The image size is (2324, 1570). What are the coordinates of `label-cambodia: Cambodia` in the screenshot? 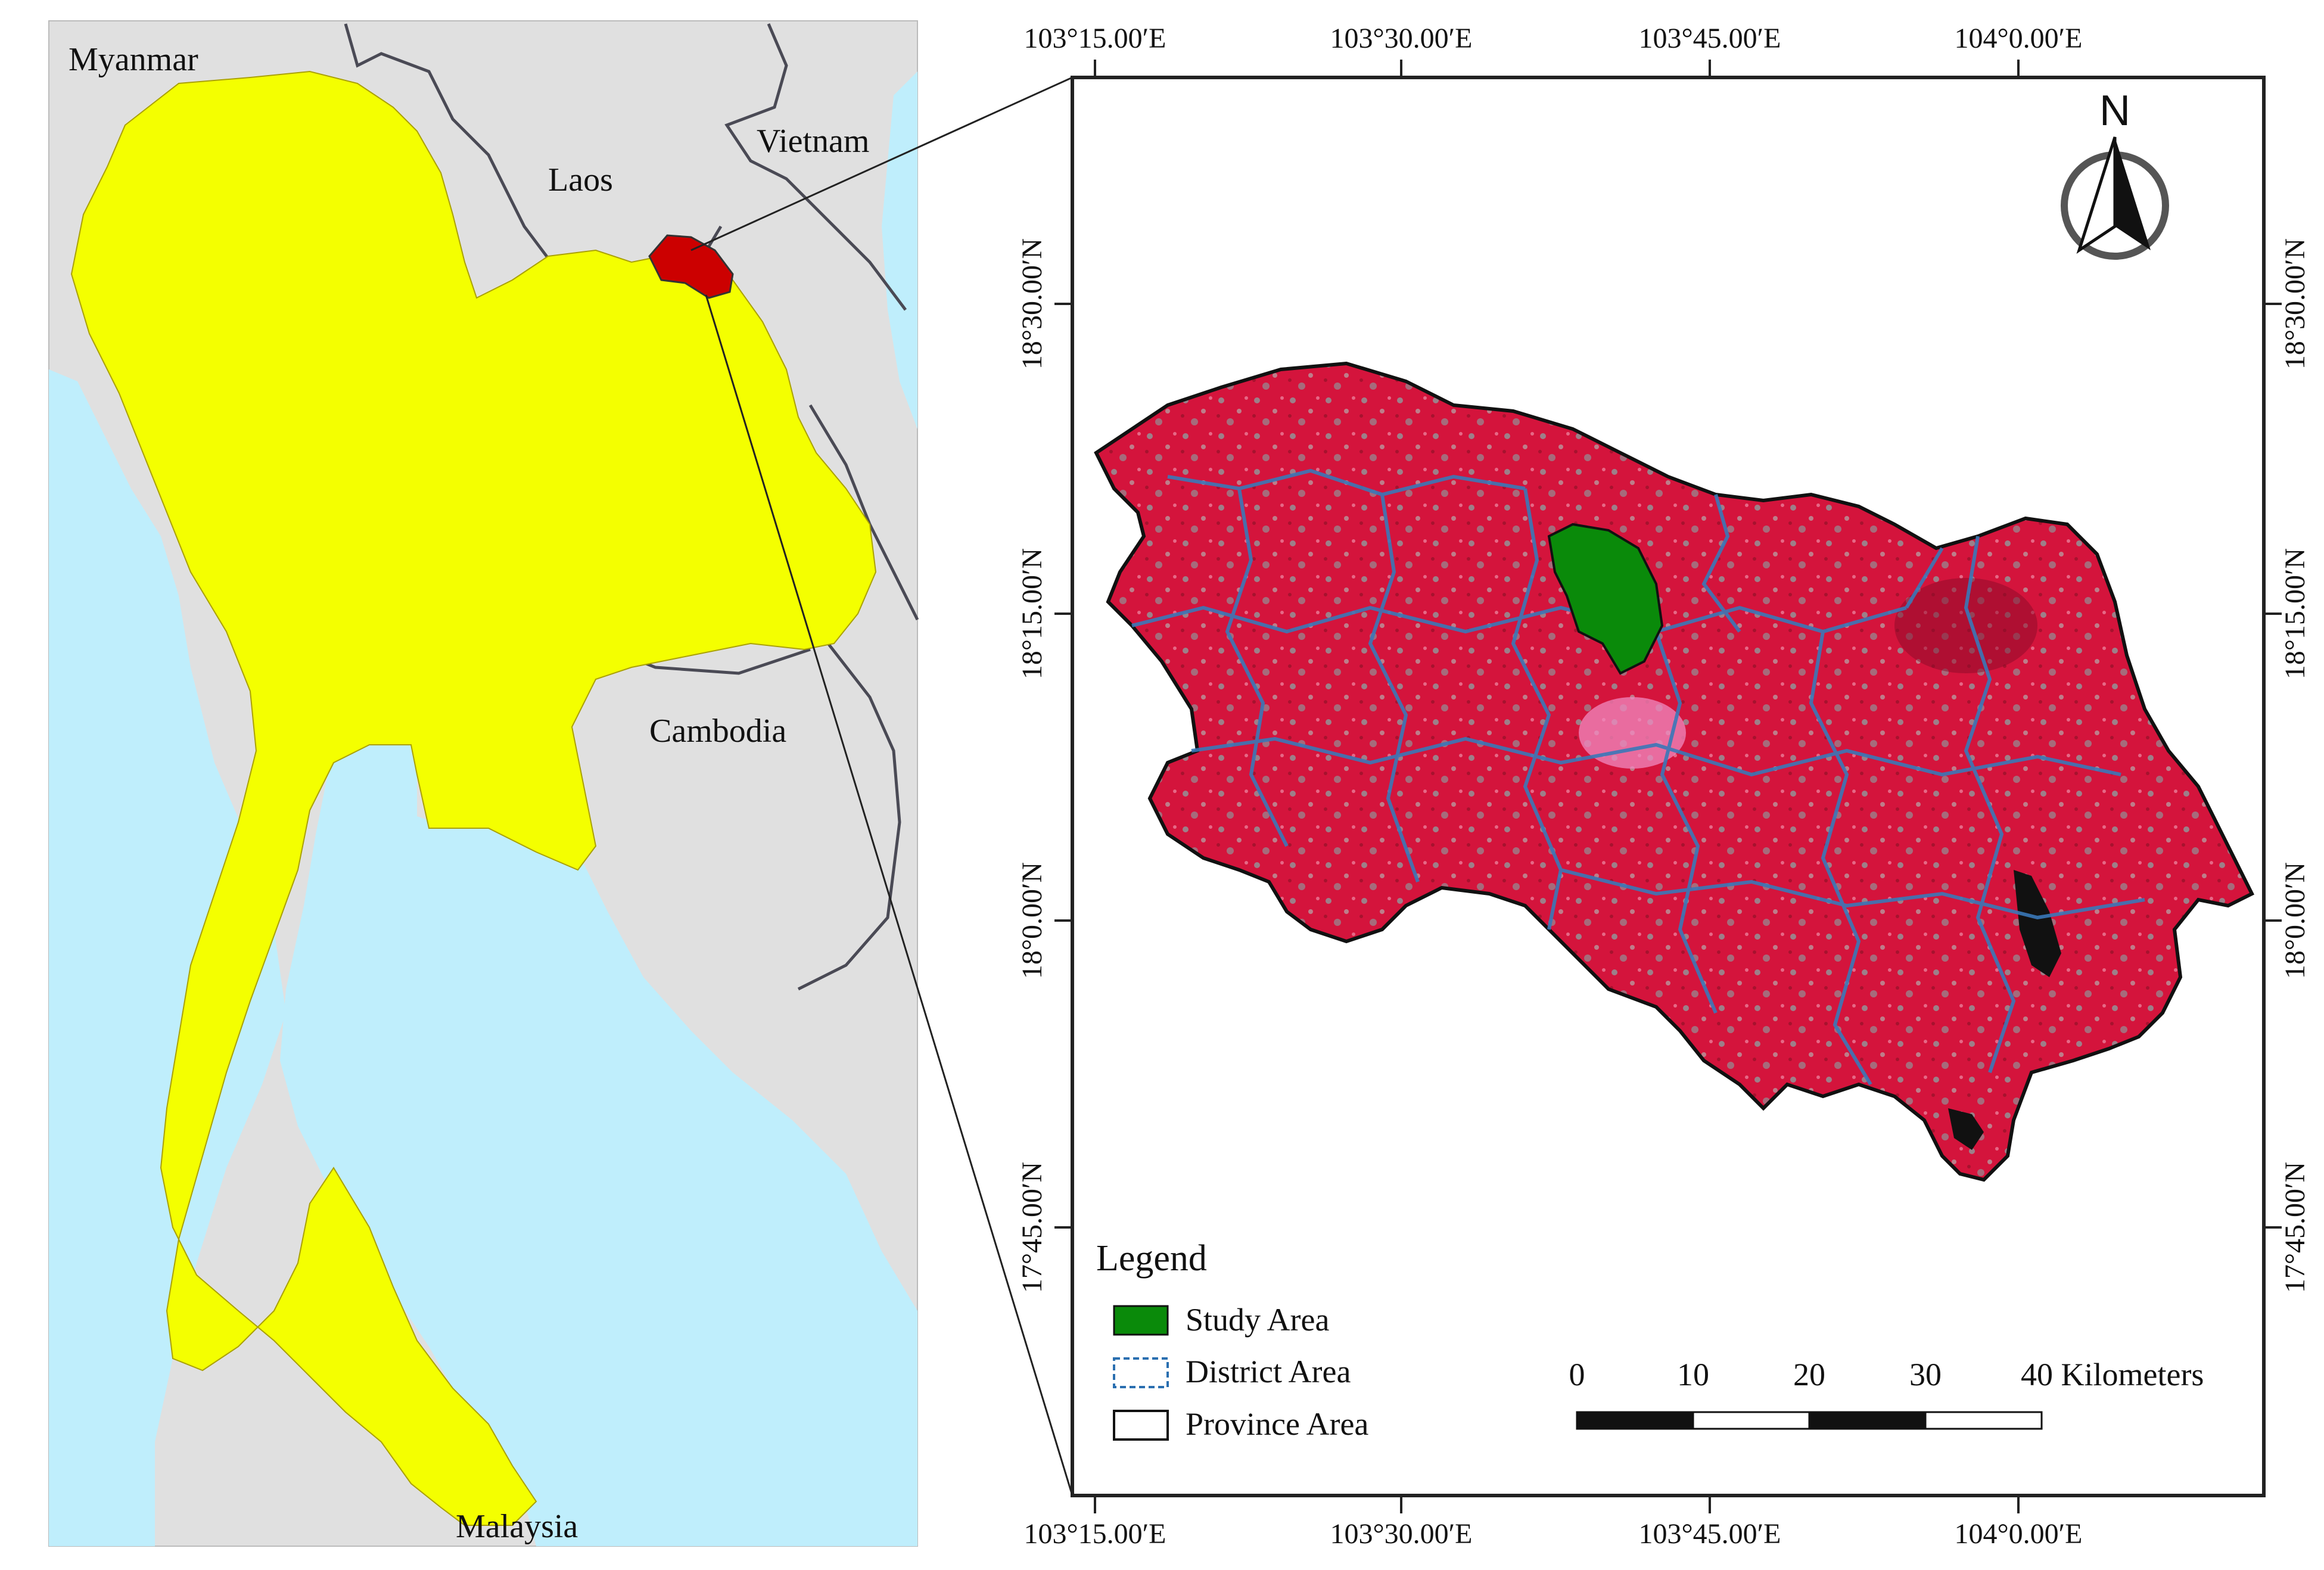 It's located at (717, 731).